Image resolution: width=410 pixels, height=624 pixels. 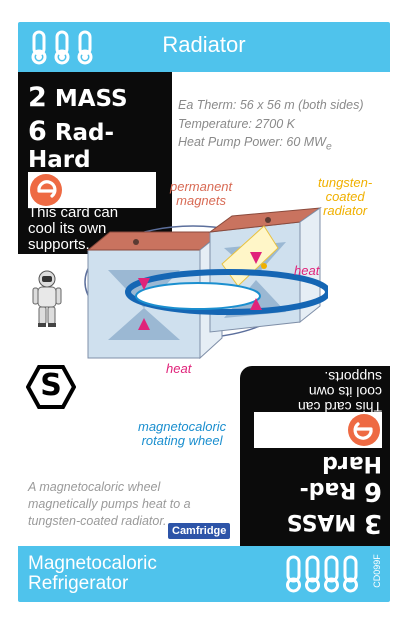 I want to click on spec-area: Ea Therm: 56 x 56 m (both sides), so click(x=271, y=105).